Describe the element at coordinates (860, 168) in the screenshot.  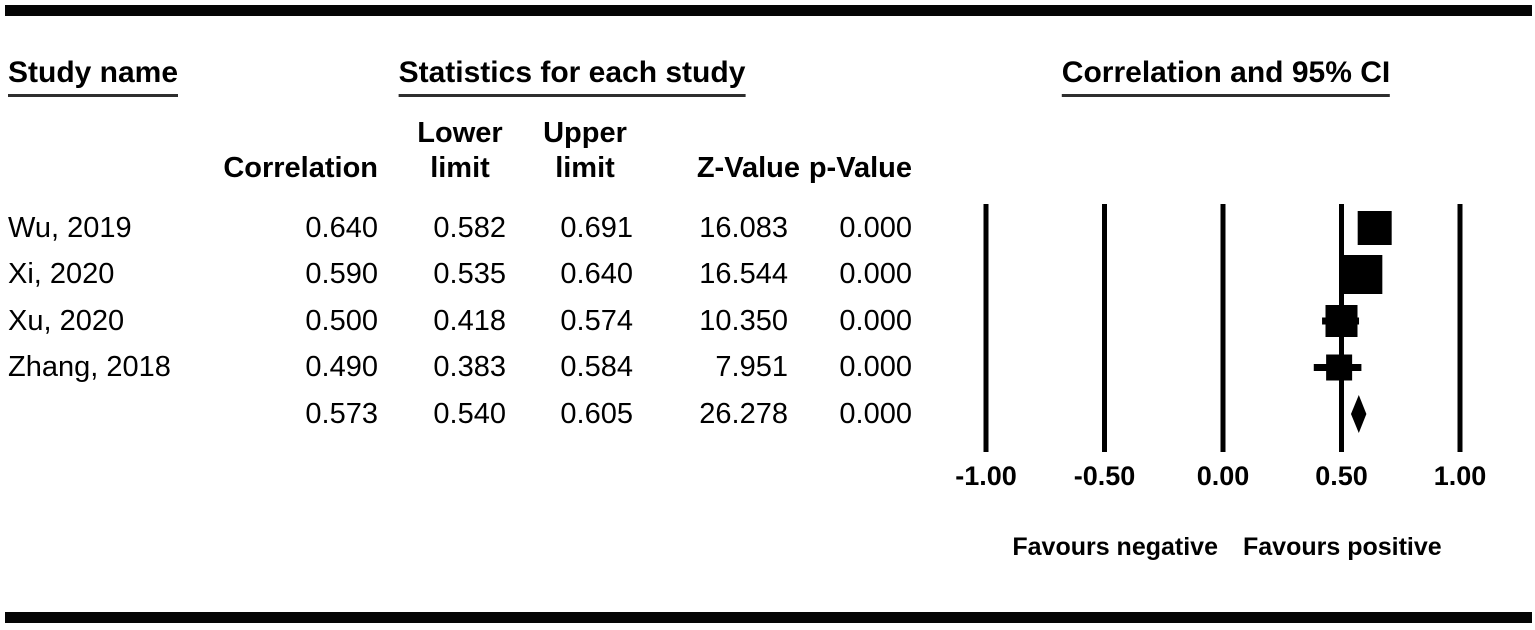
I see `column-header-p-value: p-Value` at that location.